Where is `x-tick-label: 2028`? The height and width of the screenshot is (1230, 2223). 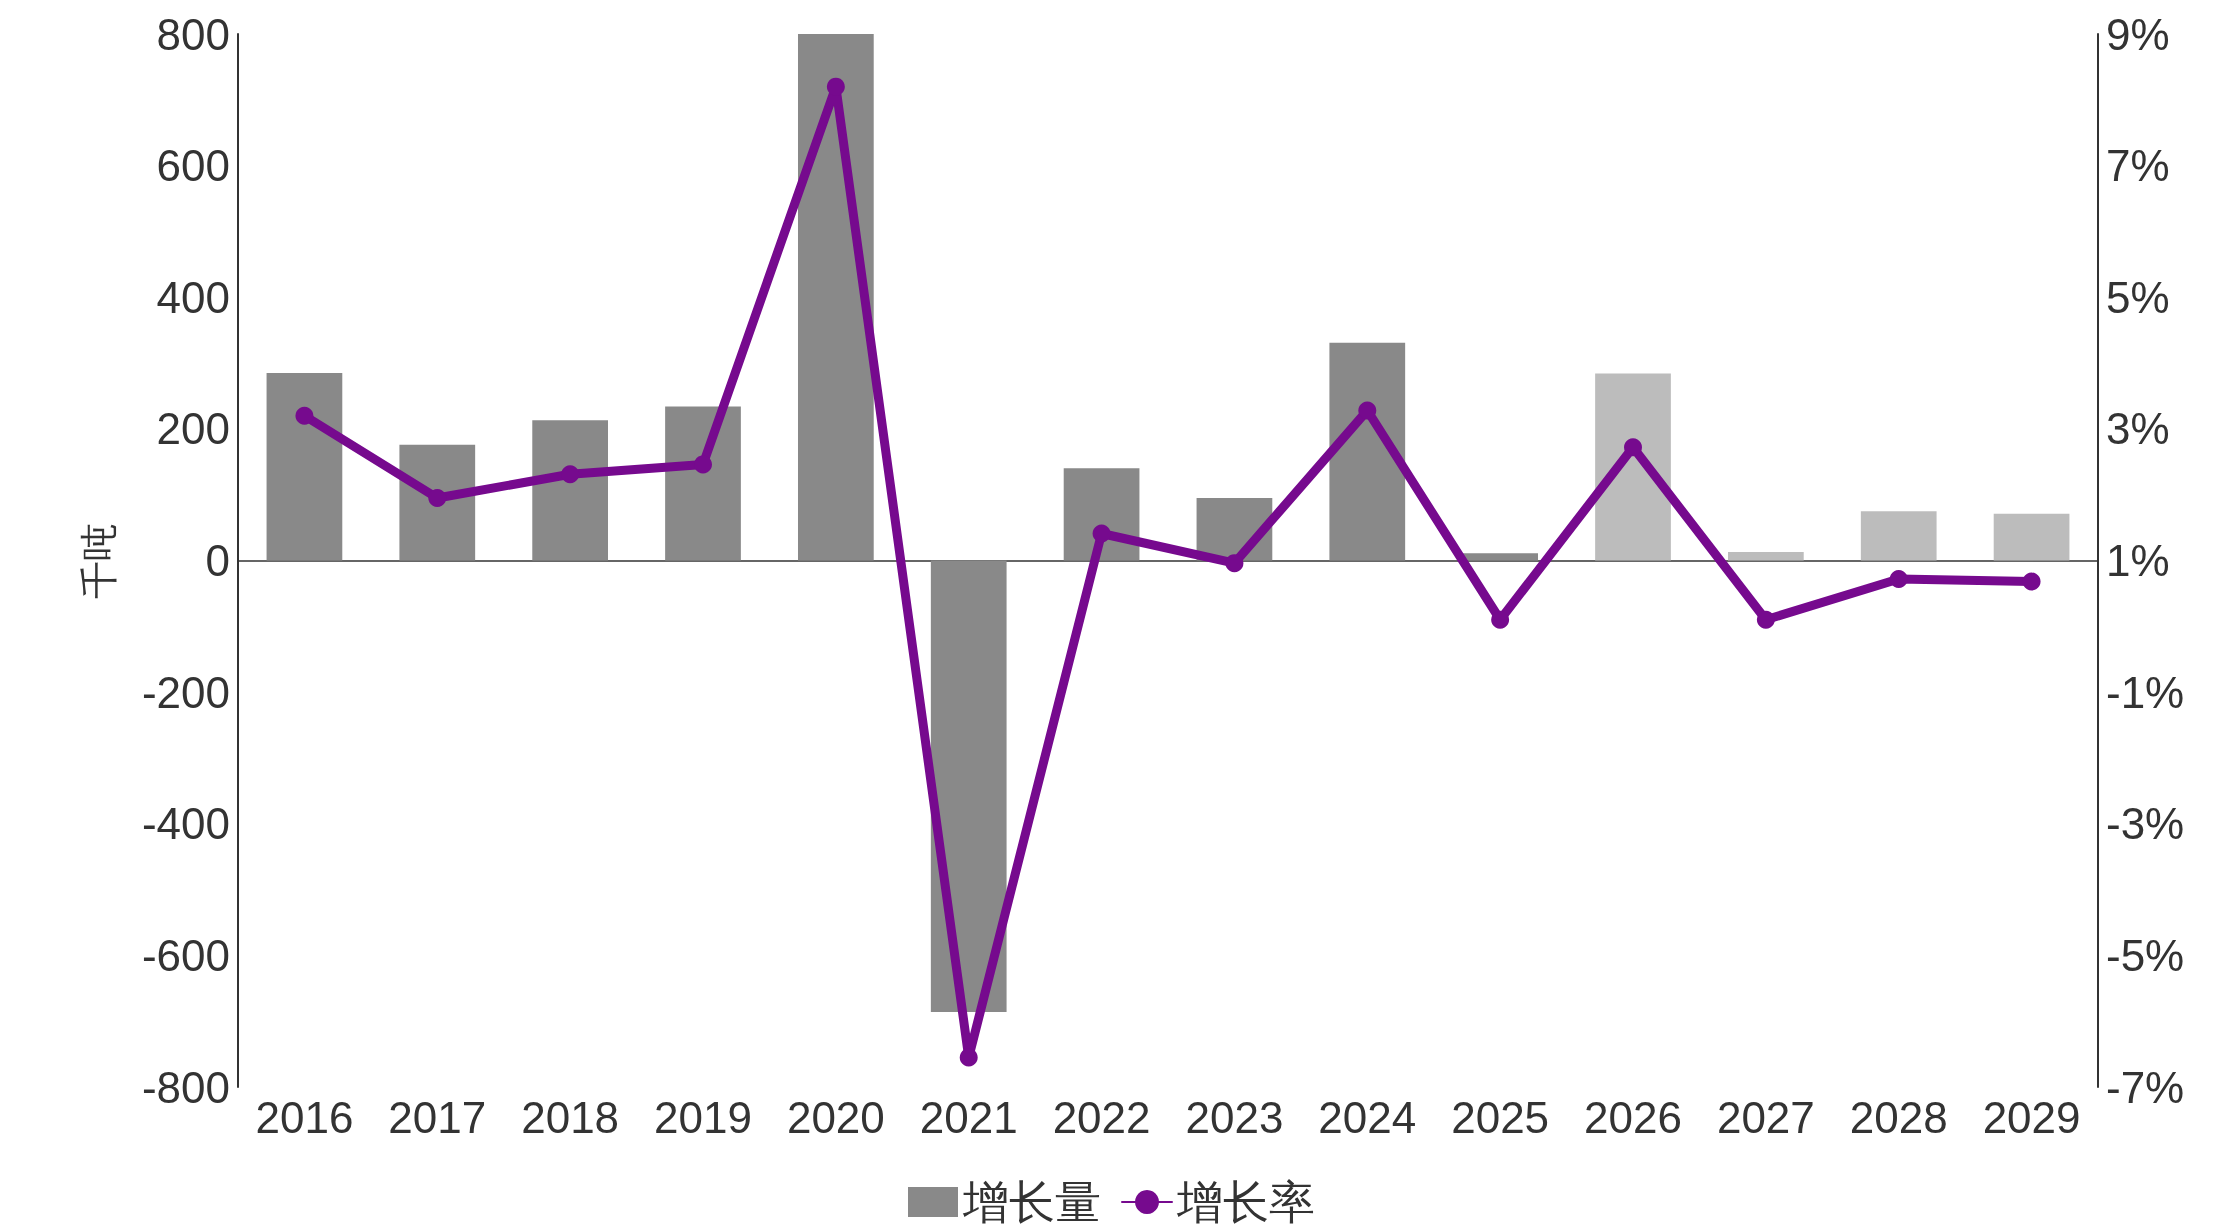
x-tick-label: 2028 is located at coordinates (1898, 1117).